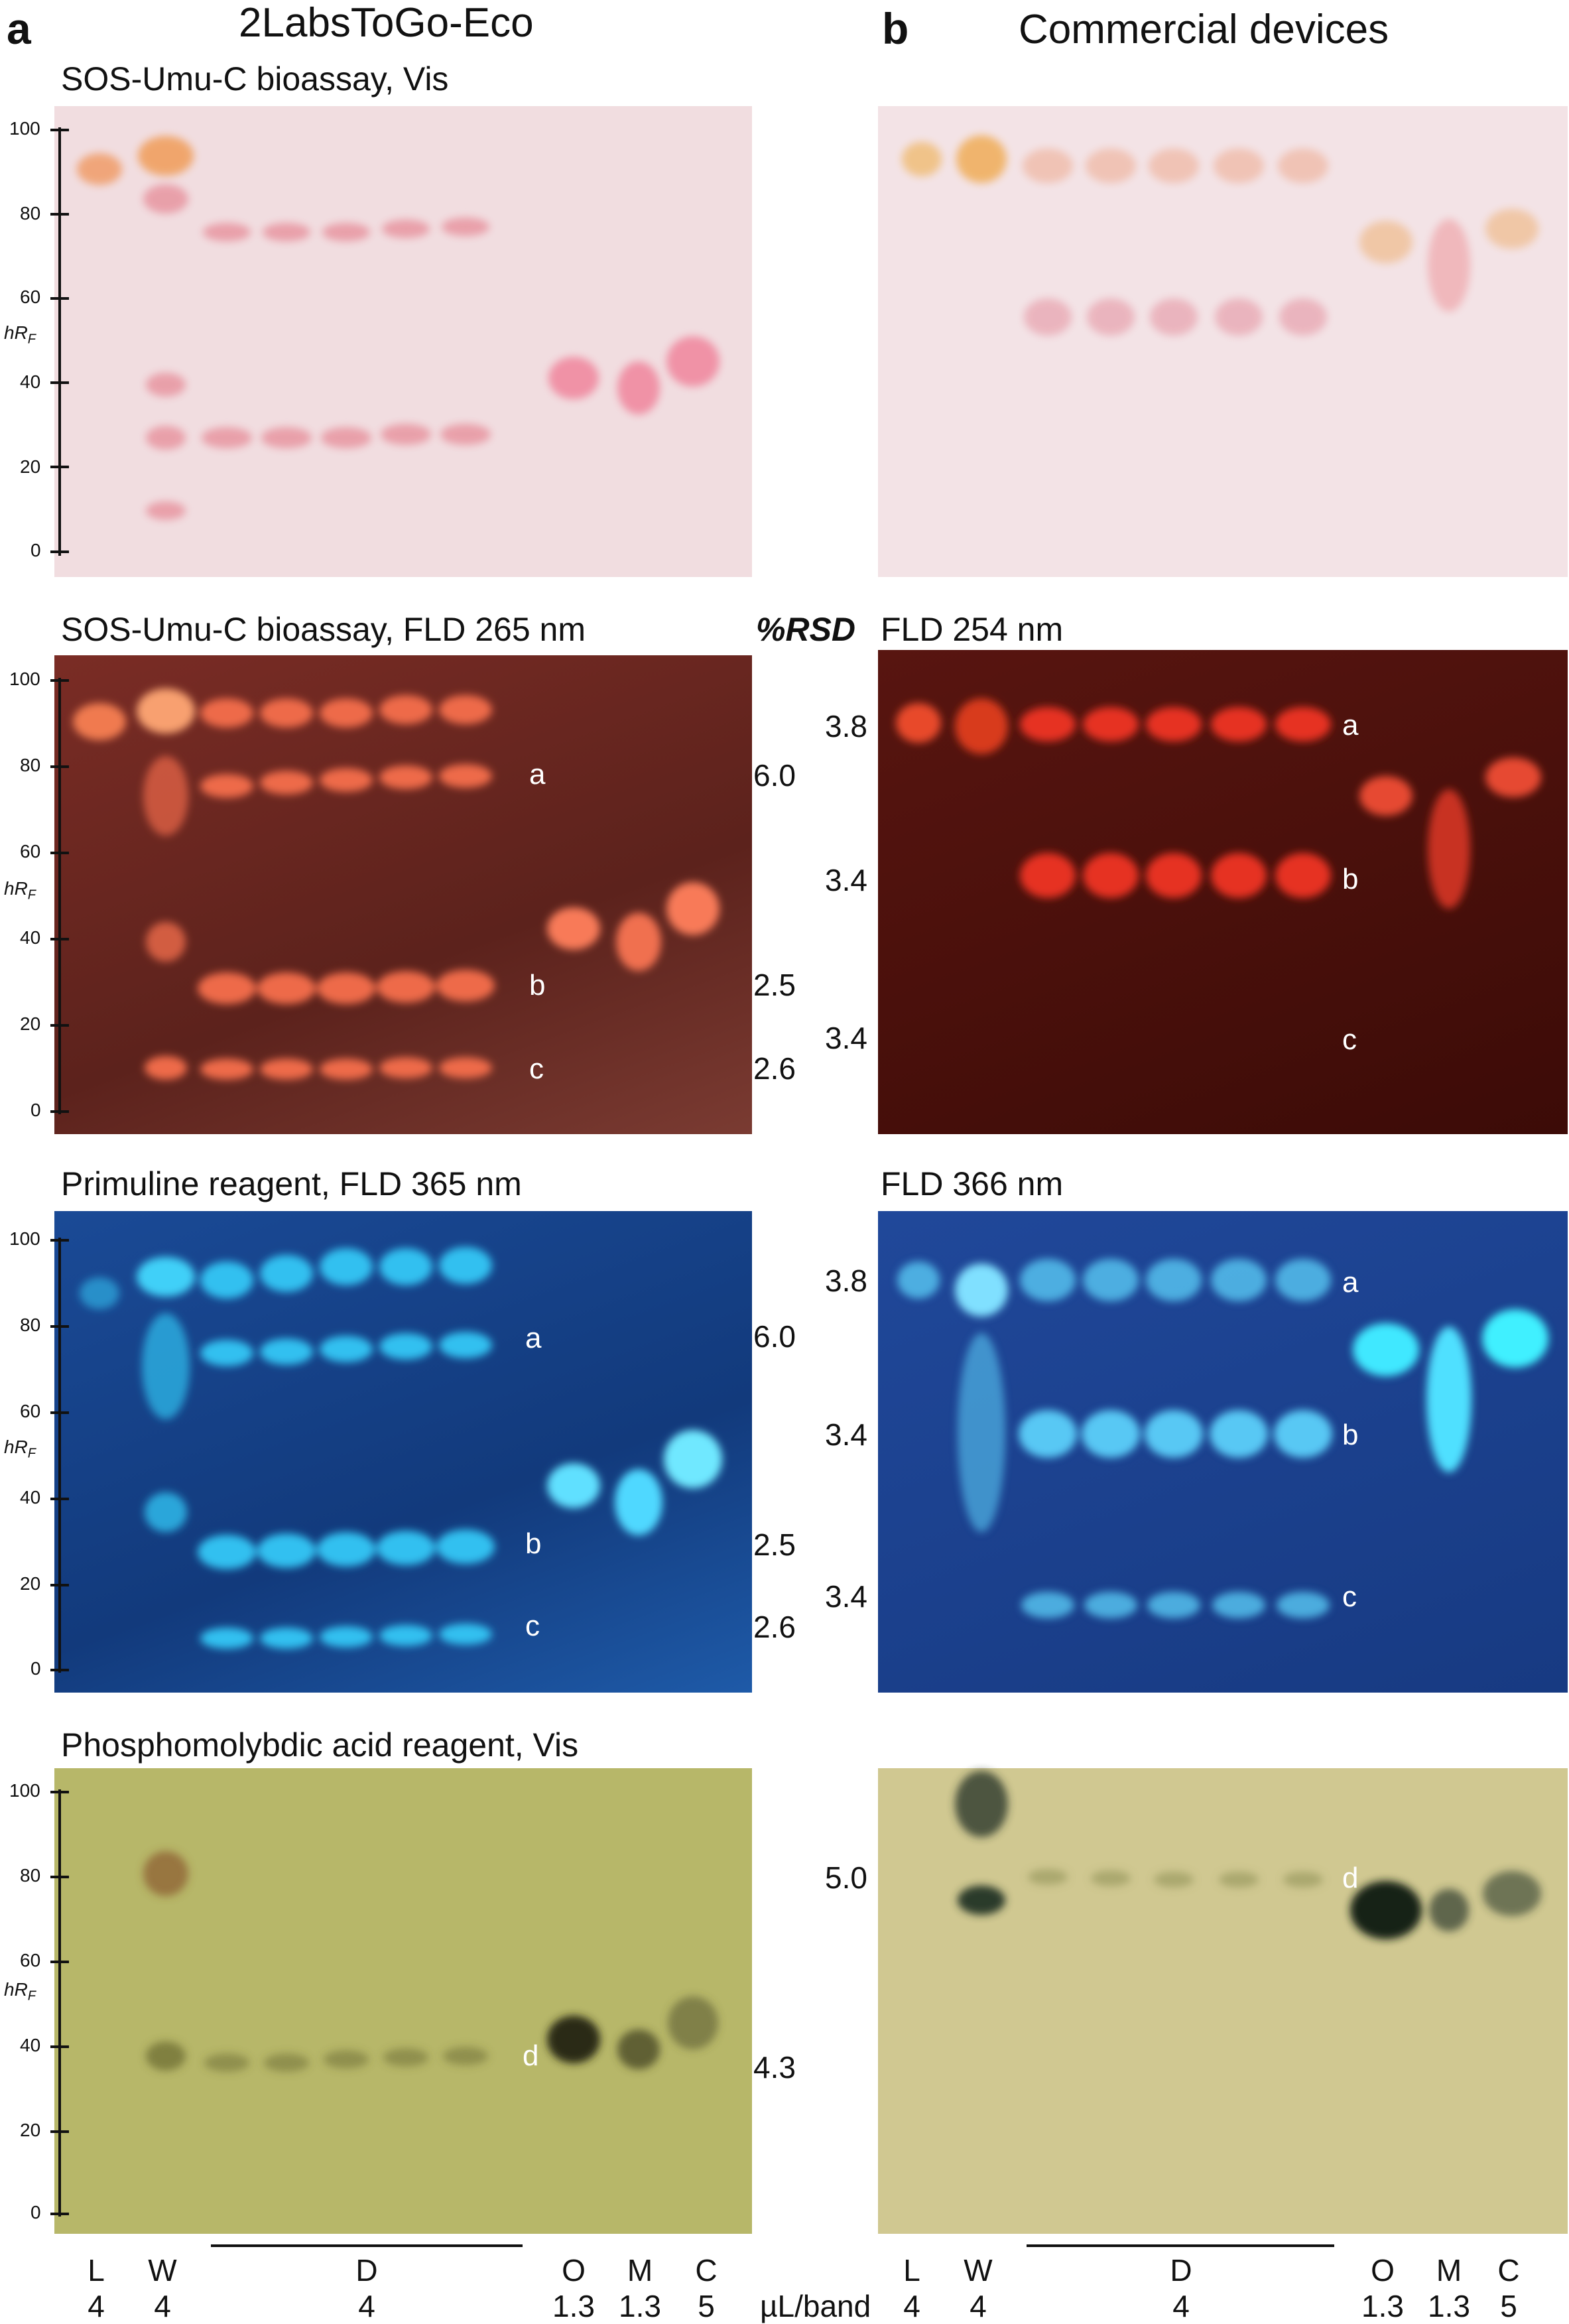 This screenshot has height=2324, width=1569. I want to click on rsd-r3-left-a: 6.0, so click(774, 1336).